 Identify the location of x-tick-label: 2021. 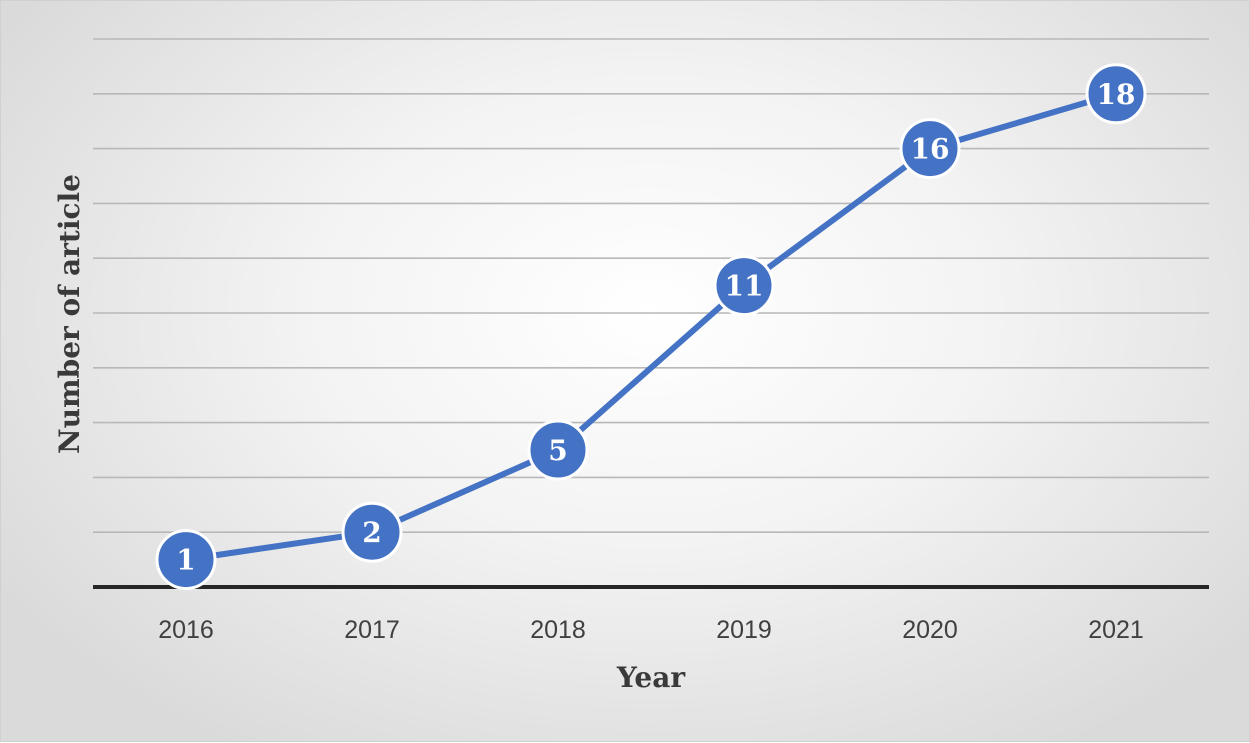
(1116, 630).